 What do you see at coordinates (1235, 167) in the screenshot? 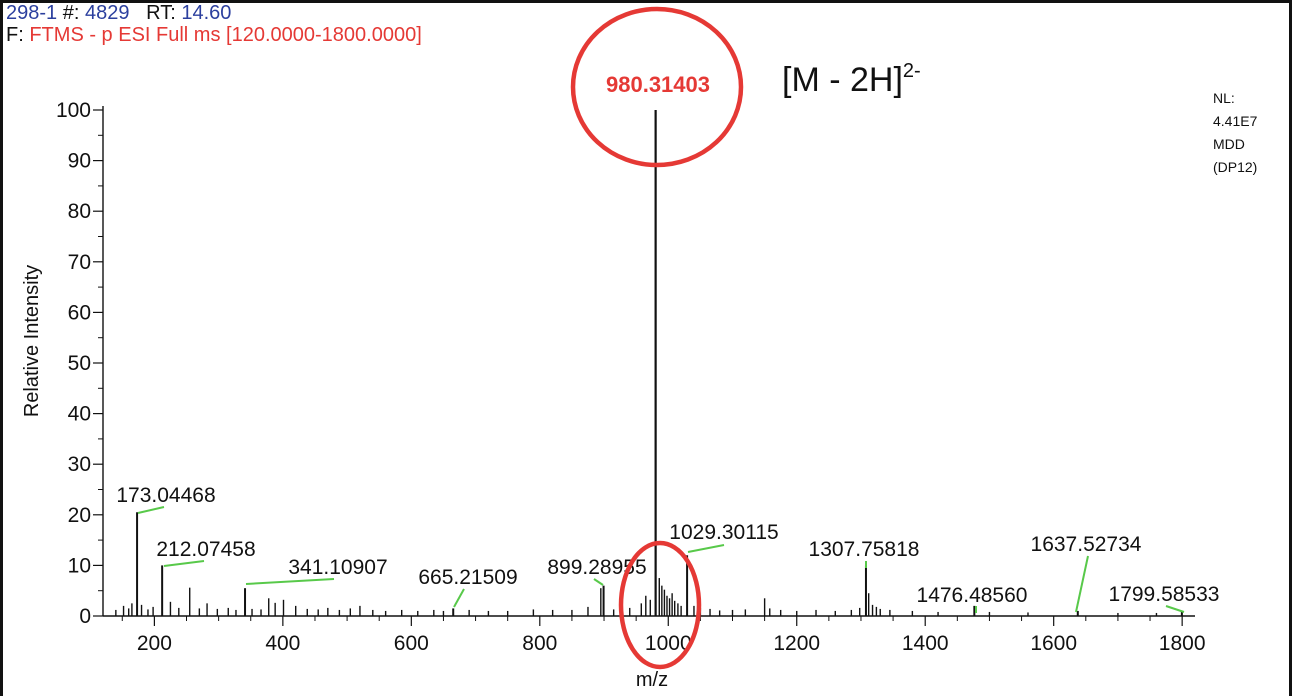
I see `sample-dp: (DP12)` at bounding box center [1235, 167].